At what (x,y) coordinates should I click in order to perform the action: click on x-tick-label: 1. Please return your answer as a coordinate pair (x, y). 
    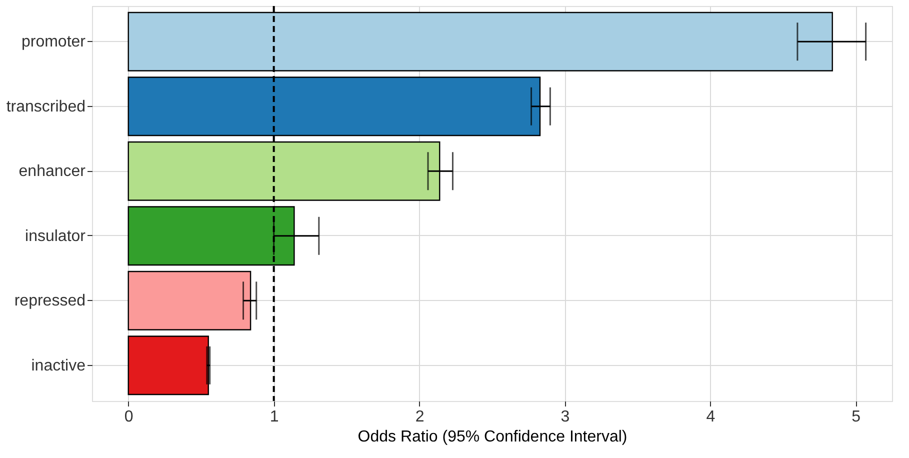
    Looking at the image, I should click on (274, 417).